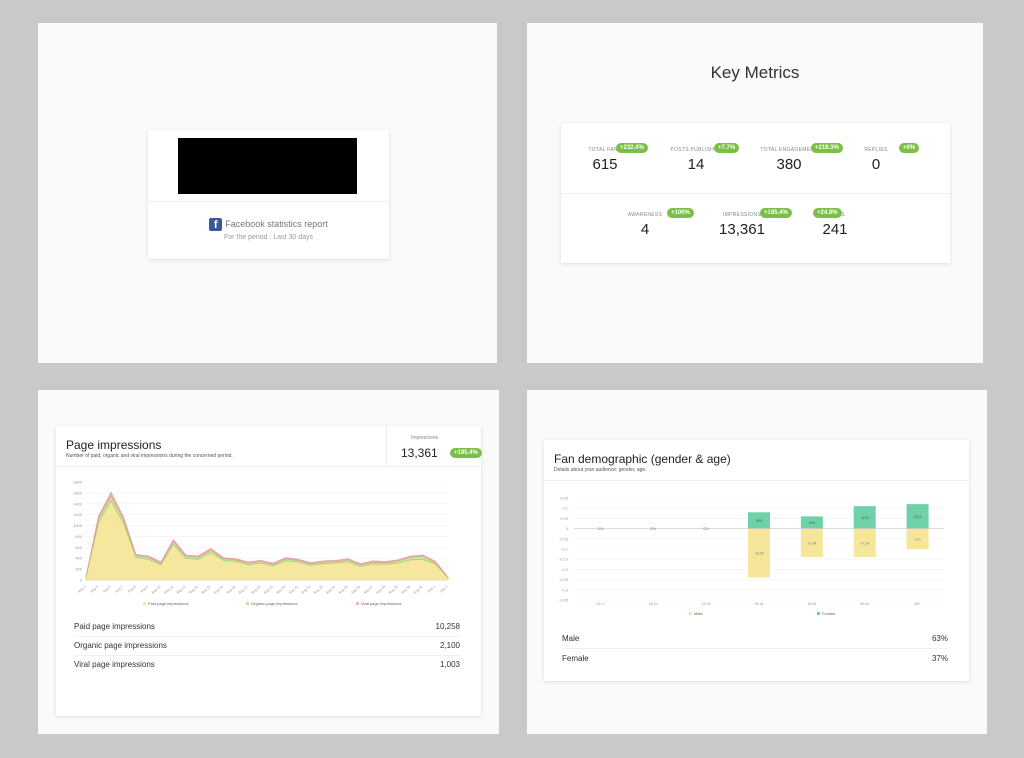 This screenshot has width=1024, height=758. I want to click on y-tick-label: 200, so click(78, 569).